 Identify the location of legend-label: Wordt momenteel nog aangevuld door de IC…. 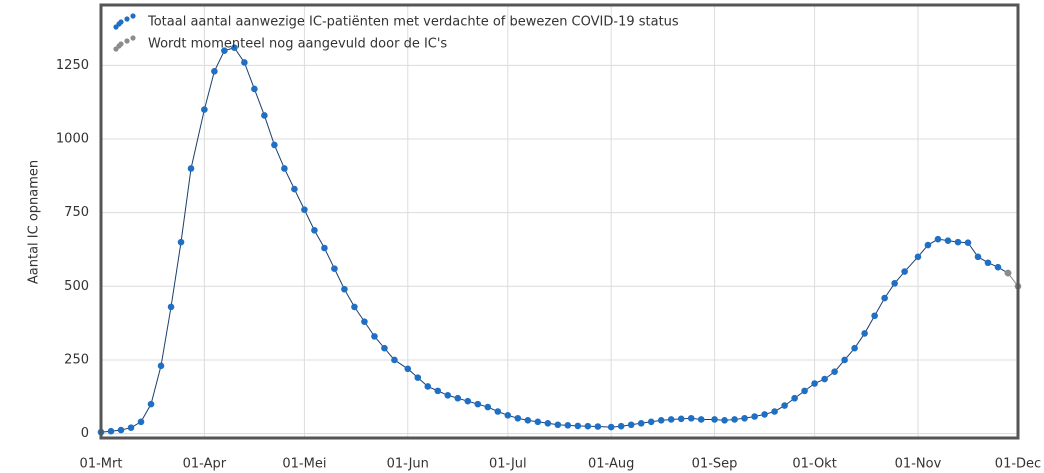
(297, 44).